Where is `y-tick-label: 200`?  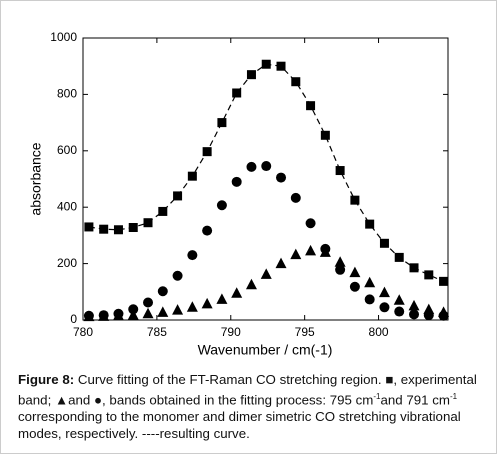 y-tick-label: 200 is located at coordinates (67, 263).